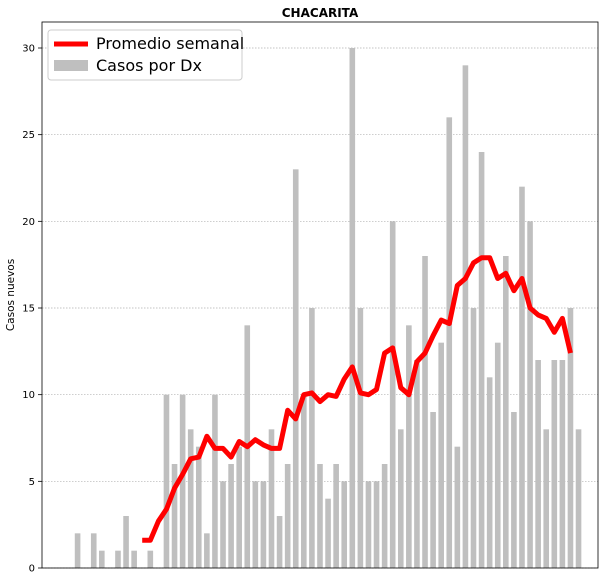 This screenshot has height=580, width=606. What do you see at coordinates (170, 43) in the screenshot?
I see `legend-label-promedio-semanal: Promedio semanal` at bounding box center [170, 43].